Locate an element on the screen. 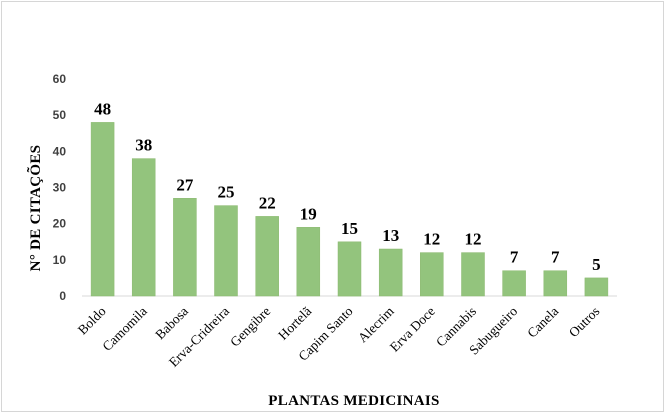  y-axis-ticks: 0 10 20 30 40 50 60 is located at coordinates (60, 187).